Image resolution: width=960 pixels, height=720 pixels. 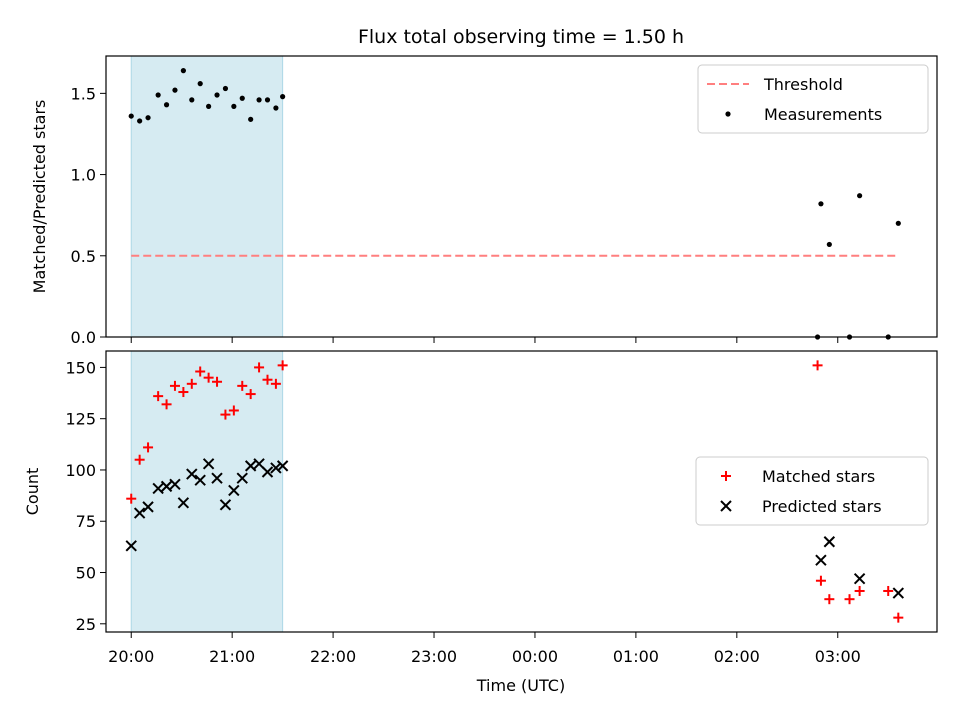 I want to click on legend-label: Predicted stars, so click(x=822, y=506).